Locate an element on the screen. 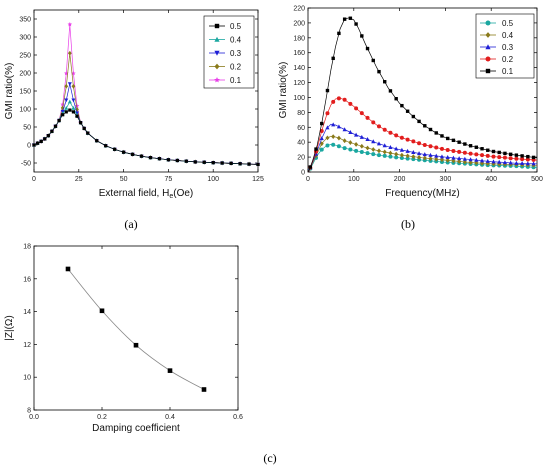 This screenshot has width=550, height=470. x-tick-label-b: 0 is located at coordinates (308, 179).